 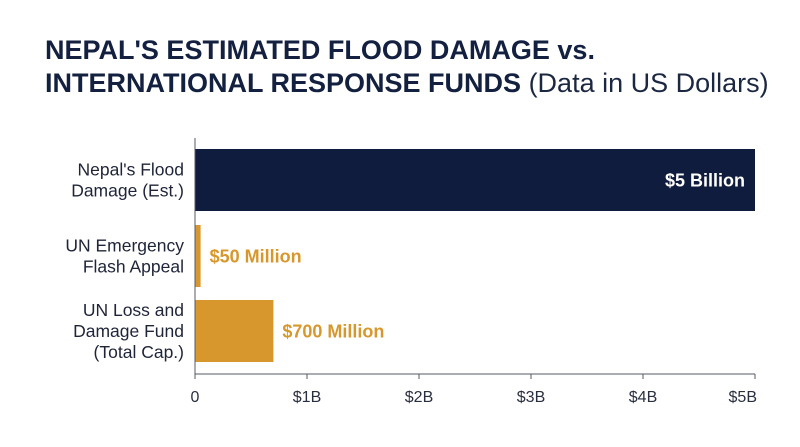 I want to click on x-tick-label-3: $3B, so click(x=531, y=397).